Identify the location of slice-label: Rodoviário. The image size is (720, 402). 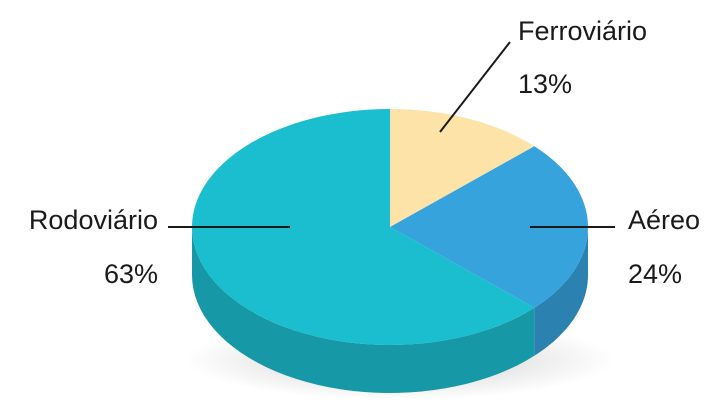
(93, 220).